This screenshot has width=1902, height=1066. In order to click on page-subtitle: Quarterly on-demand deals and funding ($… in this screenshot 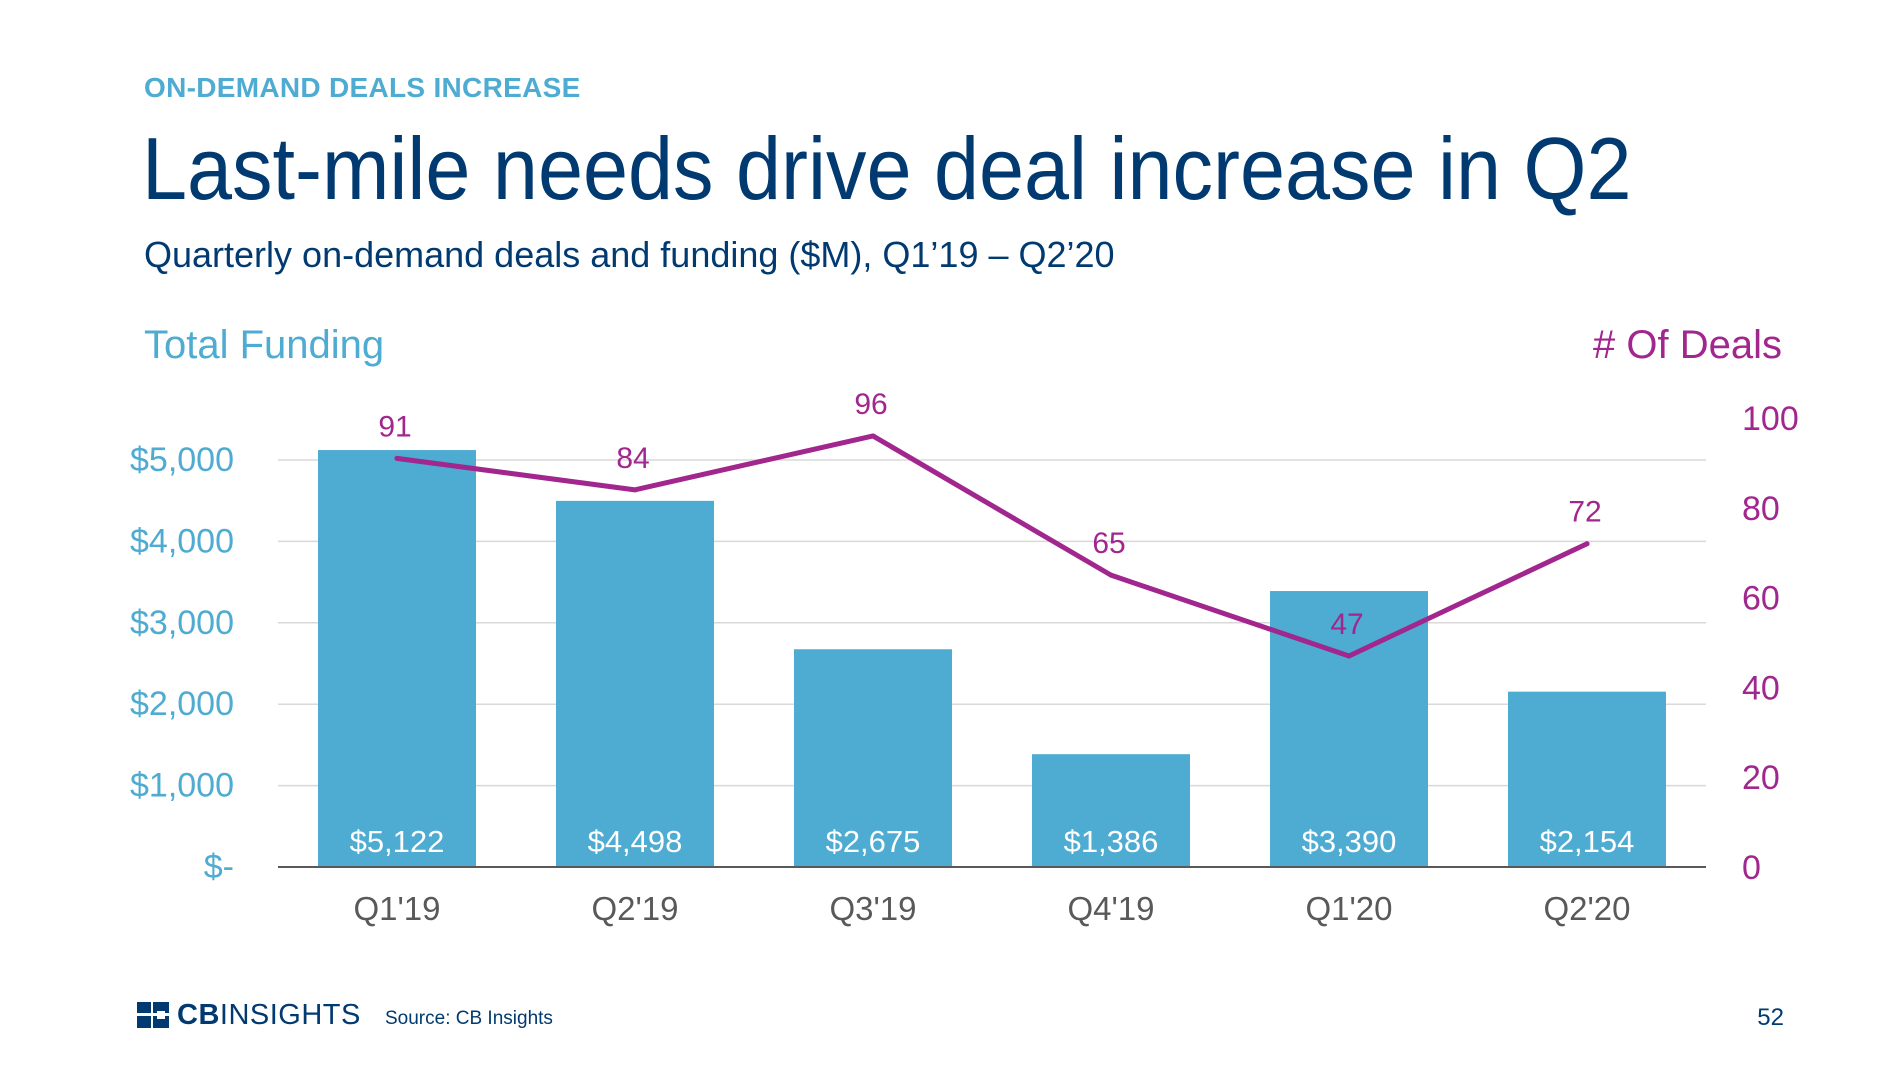, I will do `click(629, 254)`.